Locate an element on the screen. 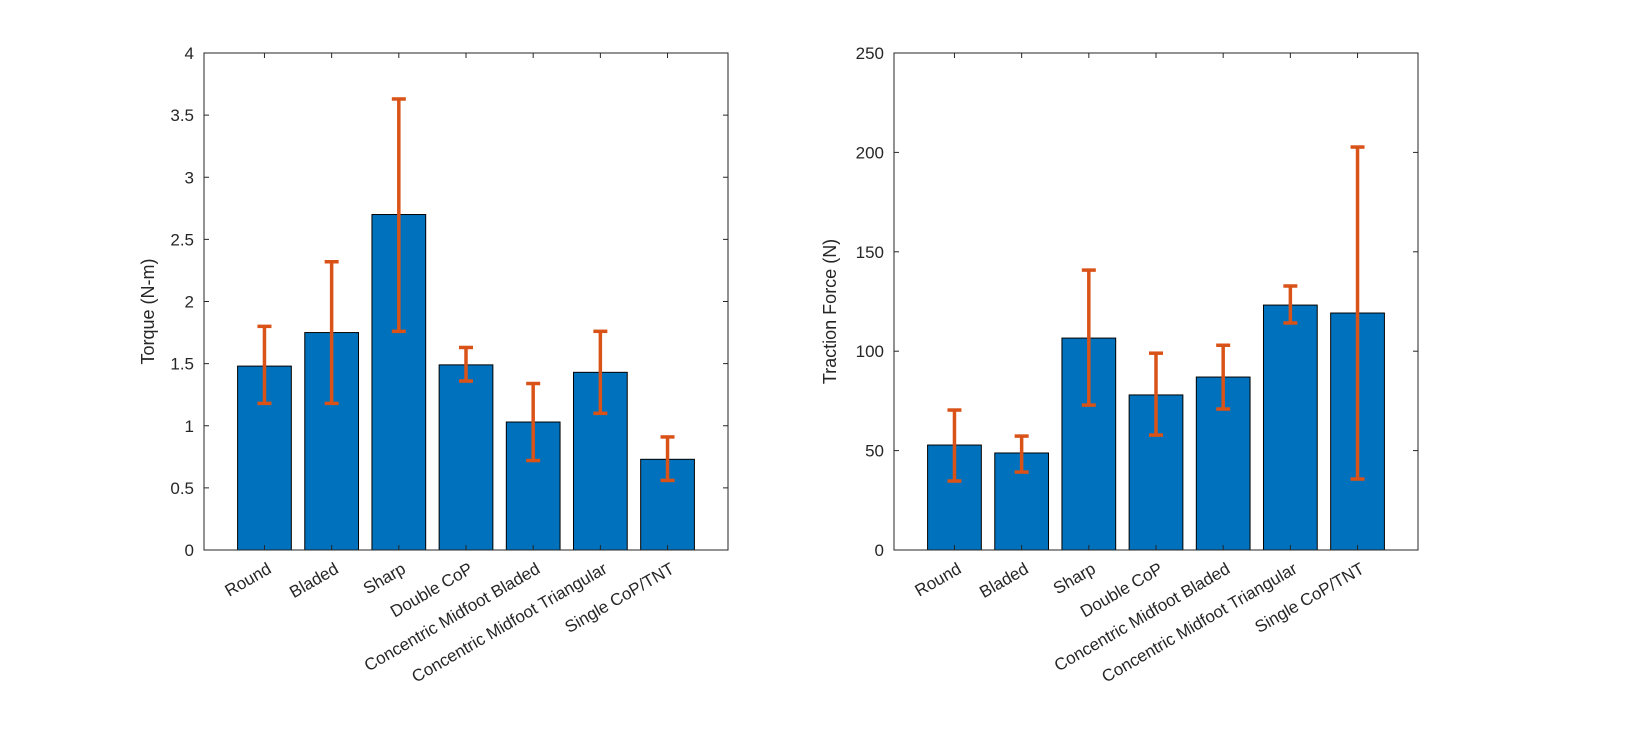 This screenshot has height=743, width=1640. y-tick-label: 150 is located at coordinates (870, 252).